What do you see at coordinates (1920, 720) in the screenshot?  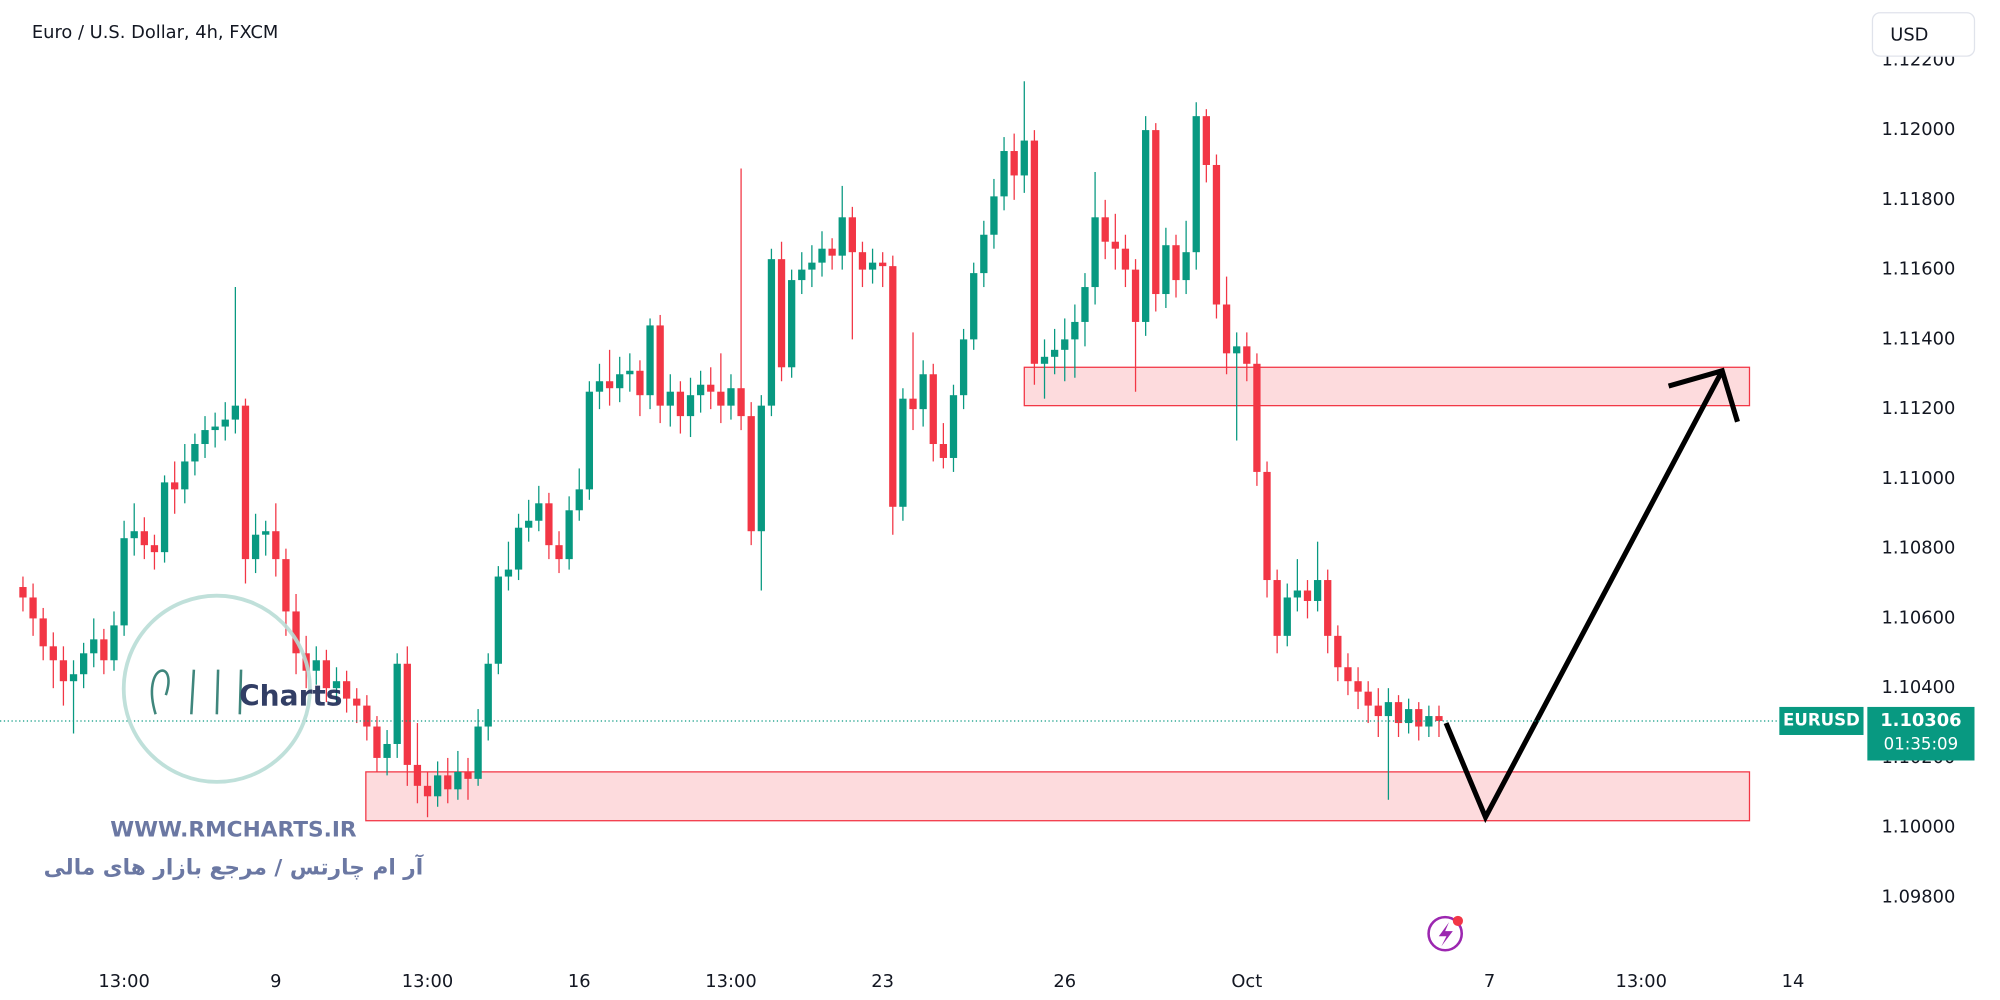 I see `last-price-label: 1.10306` at bounding box center [1920, 720].